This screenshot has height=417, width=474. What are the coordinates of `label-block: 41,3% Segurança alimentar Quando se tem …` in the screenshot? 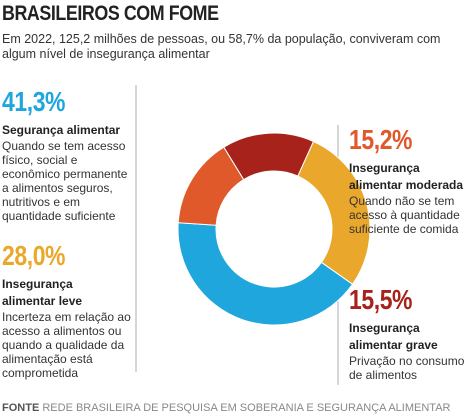 It's located at (68, 154).